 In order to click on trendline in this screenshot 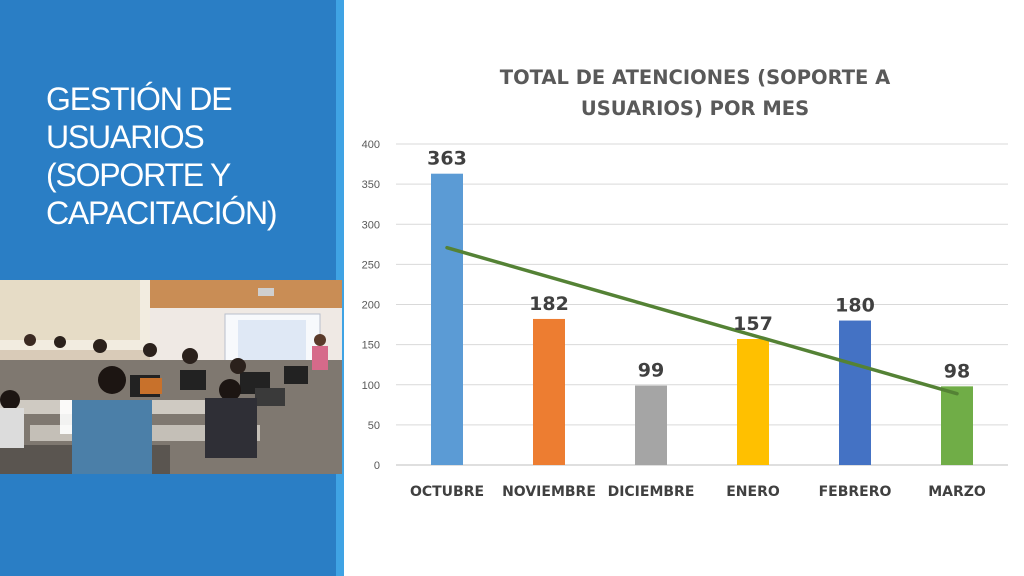, I will do `click(702, 320)`.